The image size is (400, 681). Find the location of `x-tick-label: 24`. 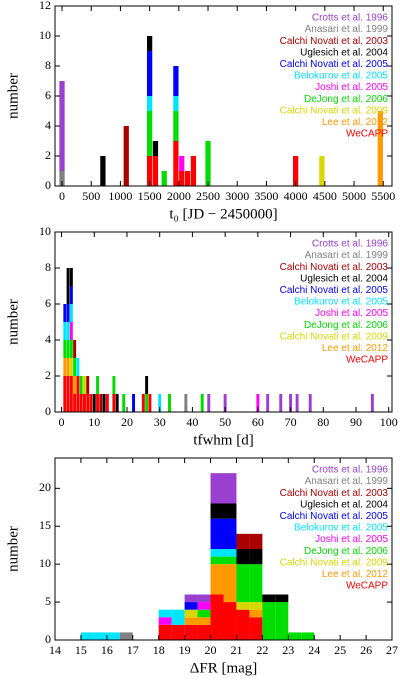

x-tick-label: 24 is located at coordinates (314, 650).